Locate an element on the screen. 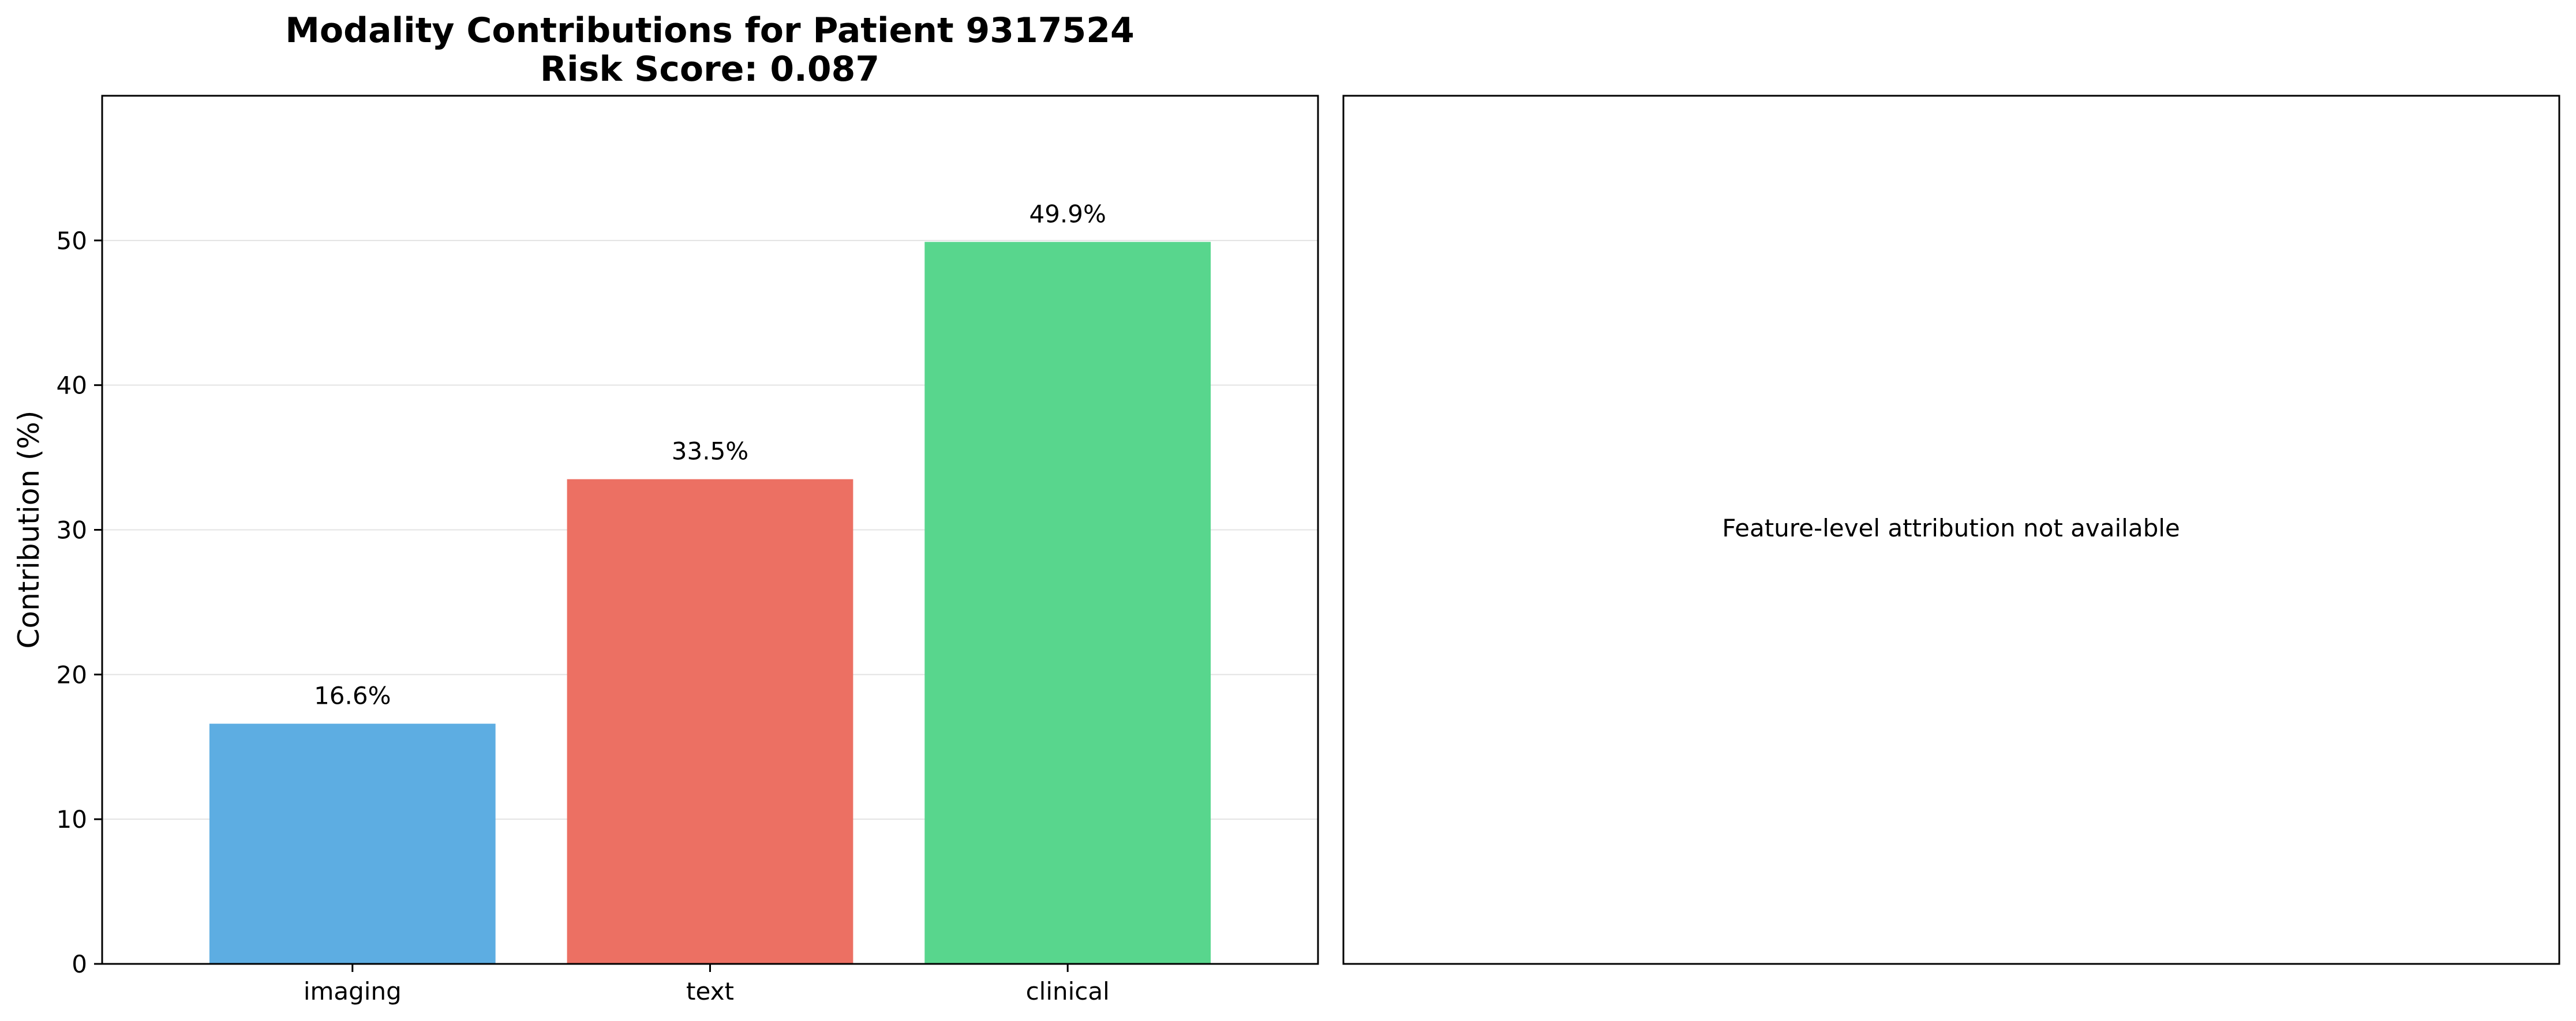 This screenshot has width=2576, height=1021. x-axis-ticks: imaging text clinical is located at coordinates (707, 984).